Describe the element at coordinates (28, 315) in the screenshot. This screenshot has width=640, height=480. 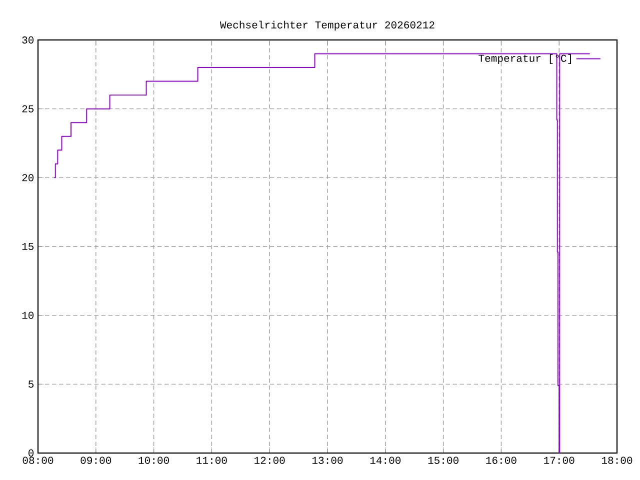
I see `y-tick-label: 10` at that location.